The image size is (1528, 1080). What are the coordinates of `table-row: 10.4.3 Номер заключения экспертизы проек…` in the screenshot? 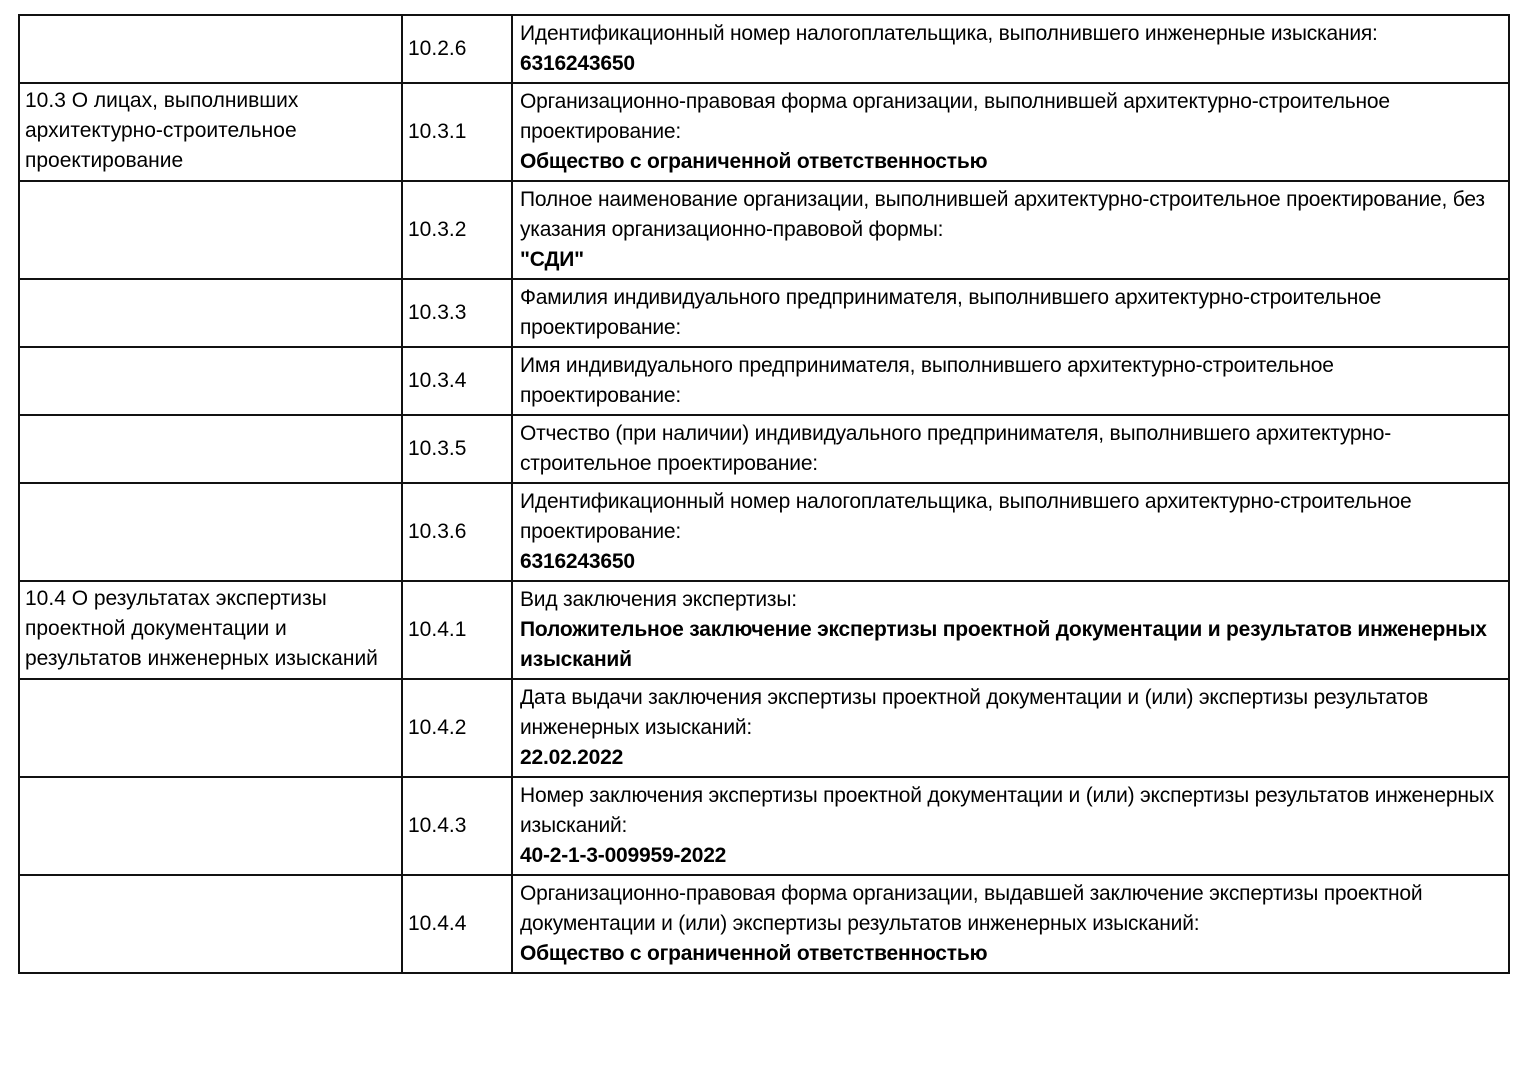 It's located at (764, 826).